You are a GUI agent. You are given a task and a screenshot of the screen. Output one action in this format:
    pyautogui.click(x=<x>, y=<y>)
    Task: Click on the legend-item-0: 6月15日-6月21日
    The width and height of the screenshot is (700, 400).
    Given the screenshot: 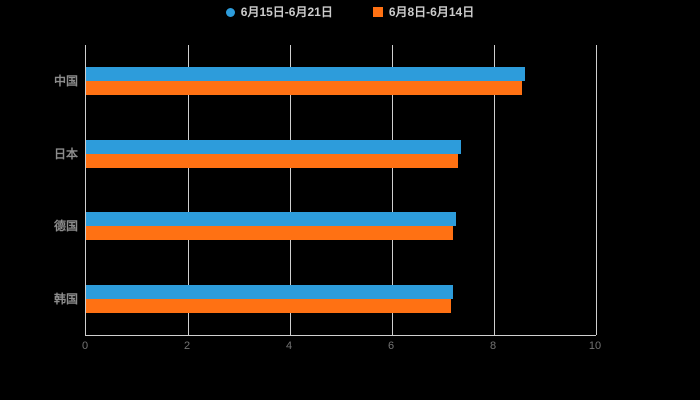 What is the action you would take?
    pyautogui.click(x=279, y=12)
    